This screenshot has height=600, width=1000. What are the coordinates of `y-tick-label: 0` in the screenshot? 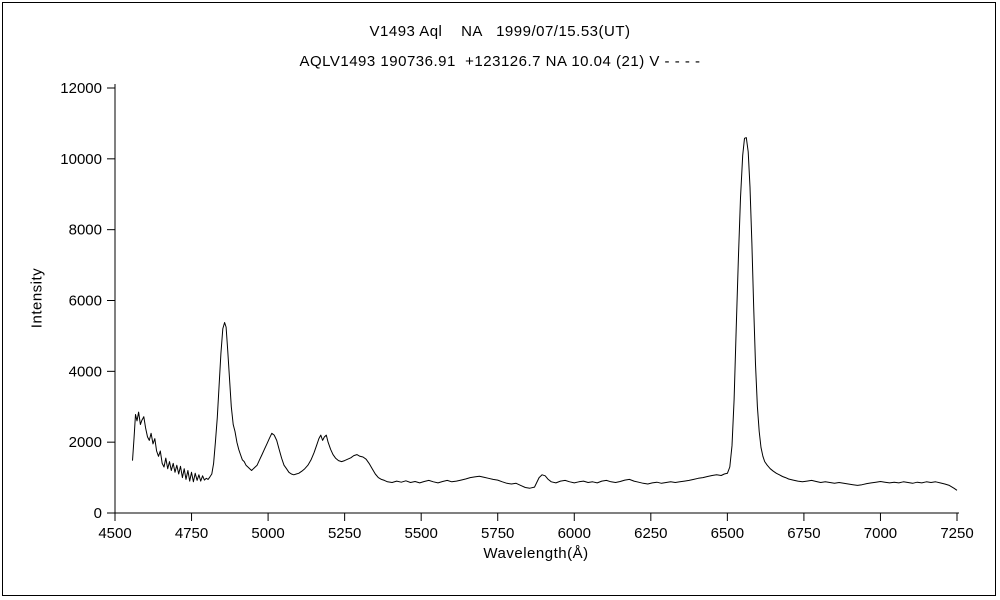 It's located at (98, 513).